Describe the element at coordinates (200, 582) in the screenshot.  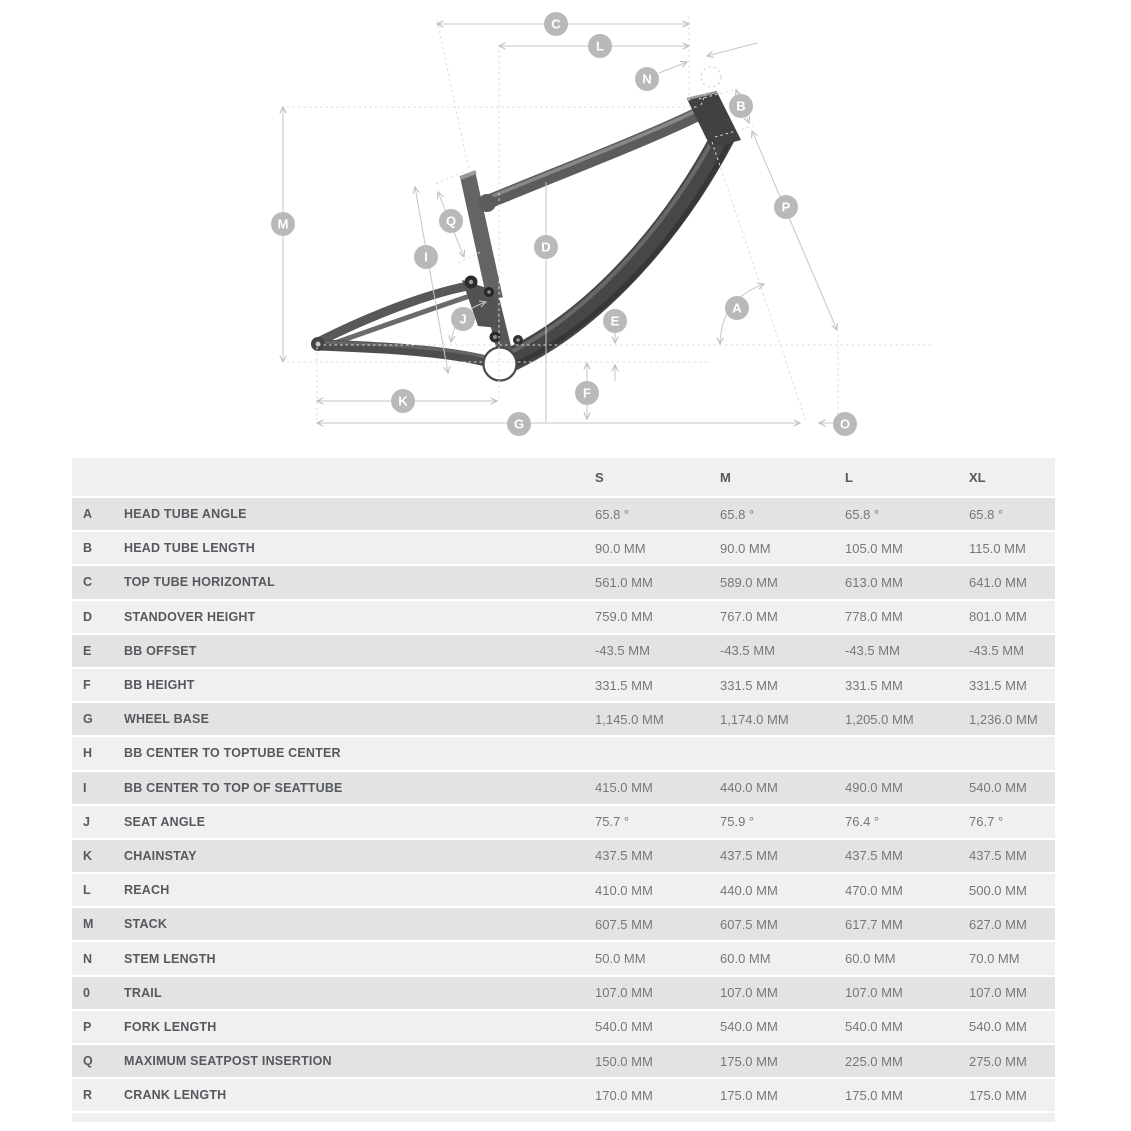
I see `row-label: TOP TUBE HORIZONTAL` at that location.